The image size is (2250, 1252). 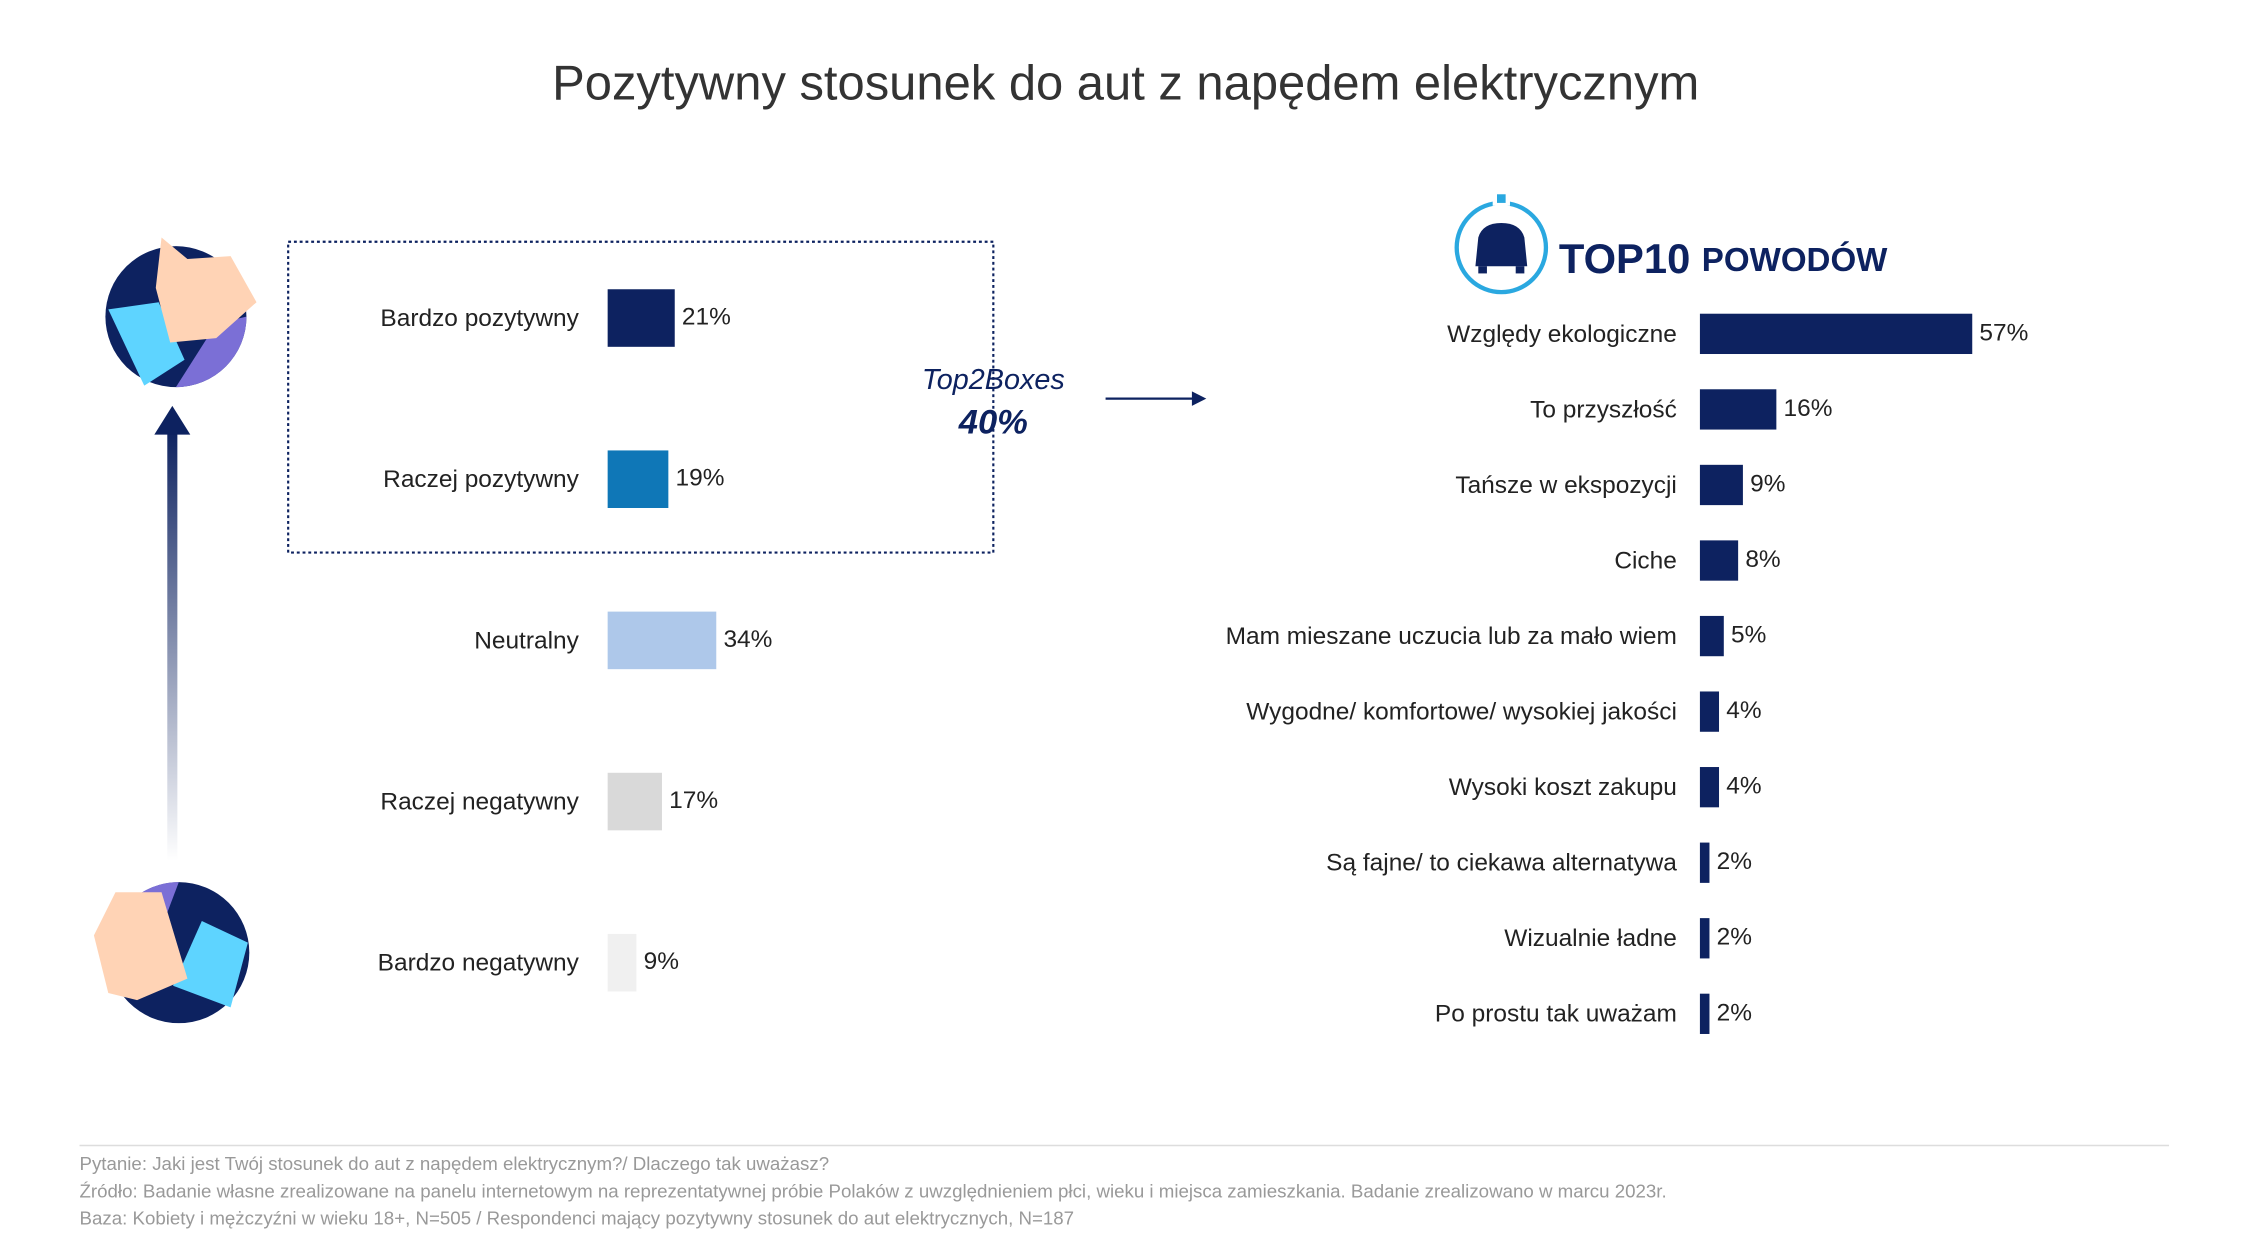 I want to click on category-label: Bardzo pozytywny, so click(x=479, y=318).